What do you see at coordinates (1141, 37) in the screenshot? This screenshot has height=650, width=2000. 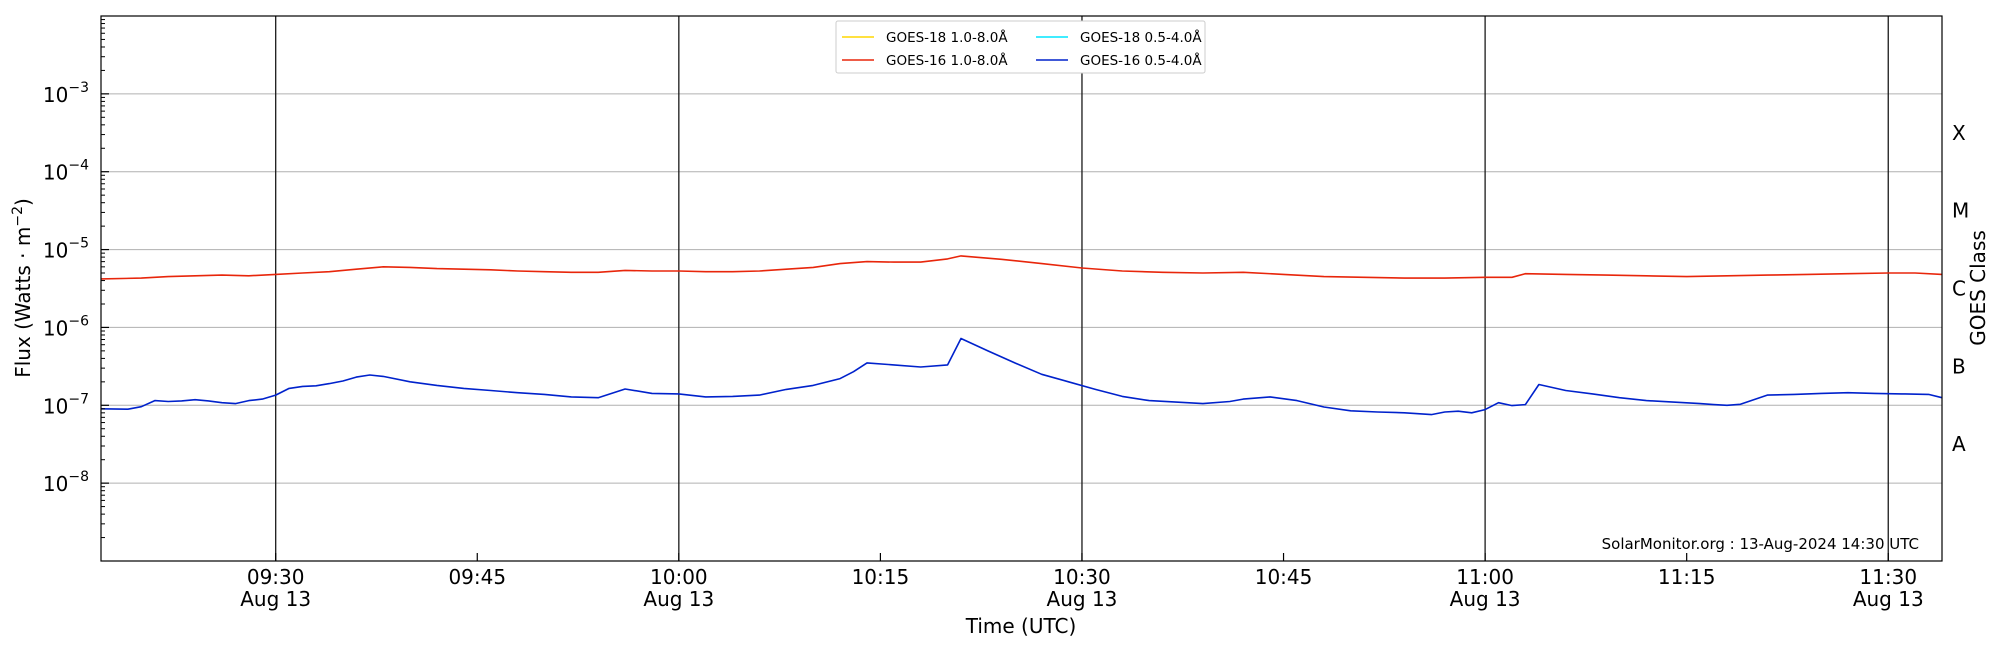 I see `legend-entry-label-2: GOES-18 0.5-4.0Å` at bounding box center [1141, 37].